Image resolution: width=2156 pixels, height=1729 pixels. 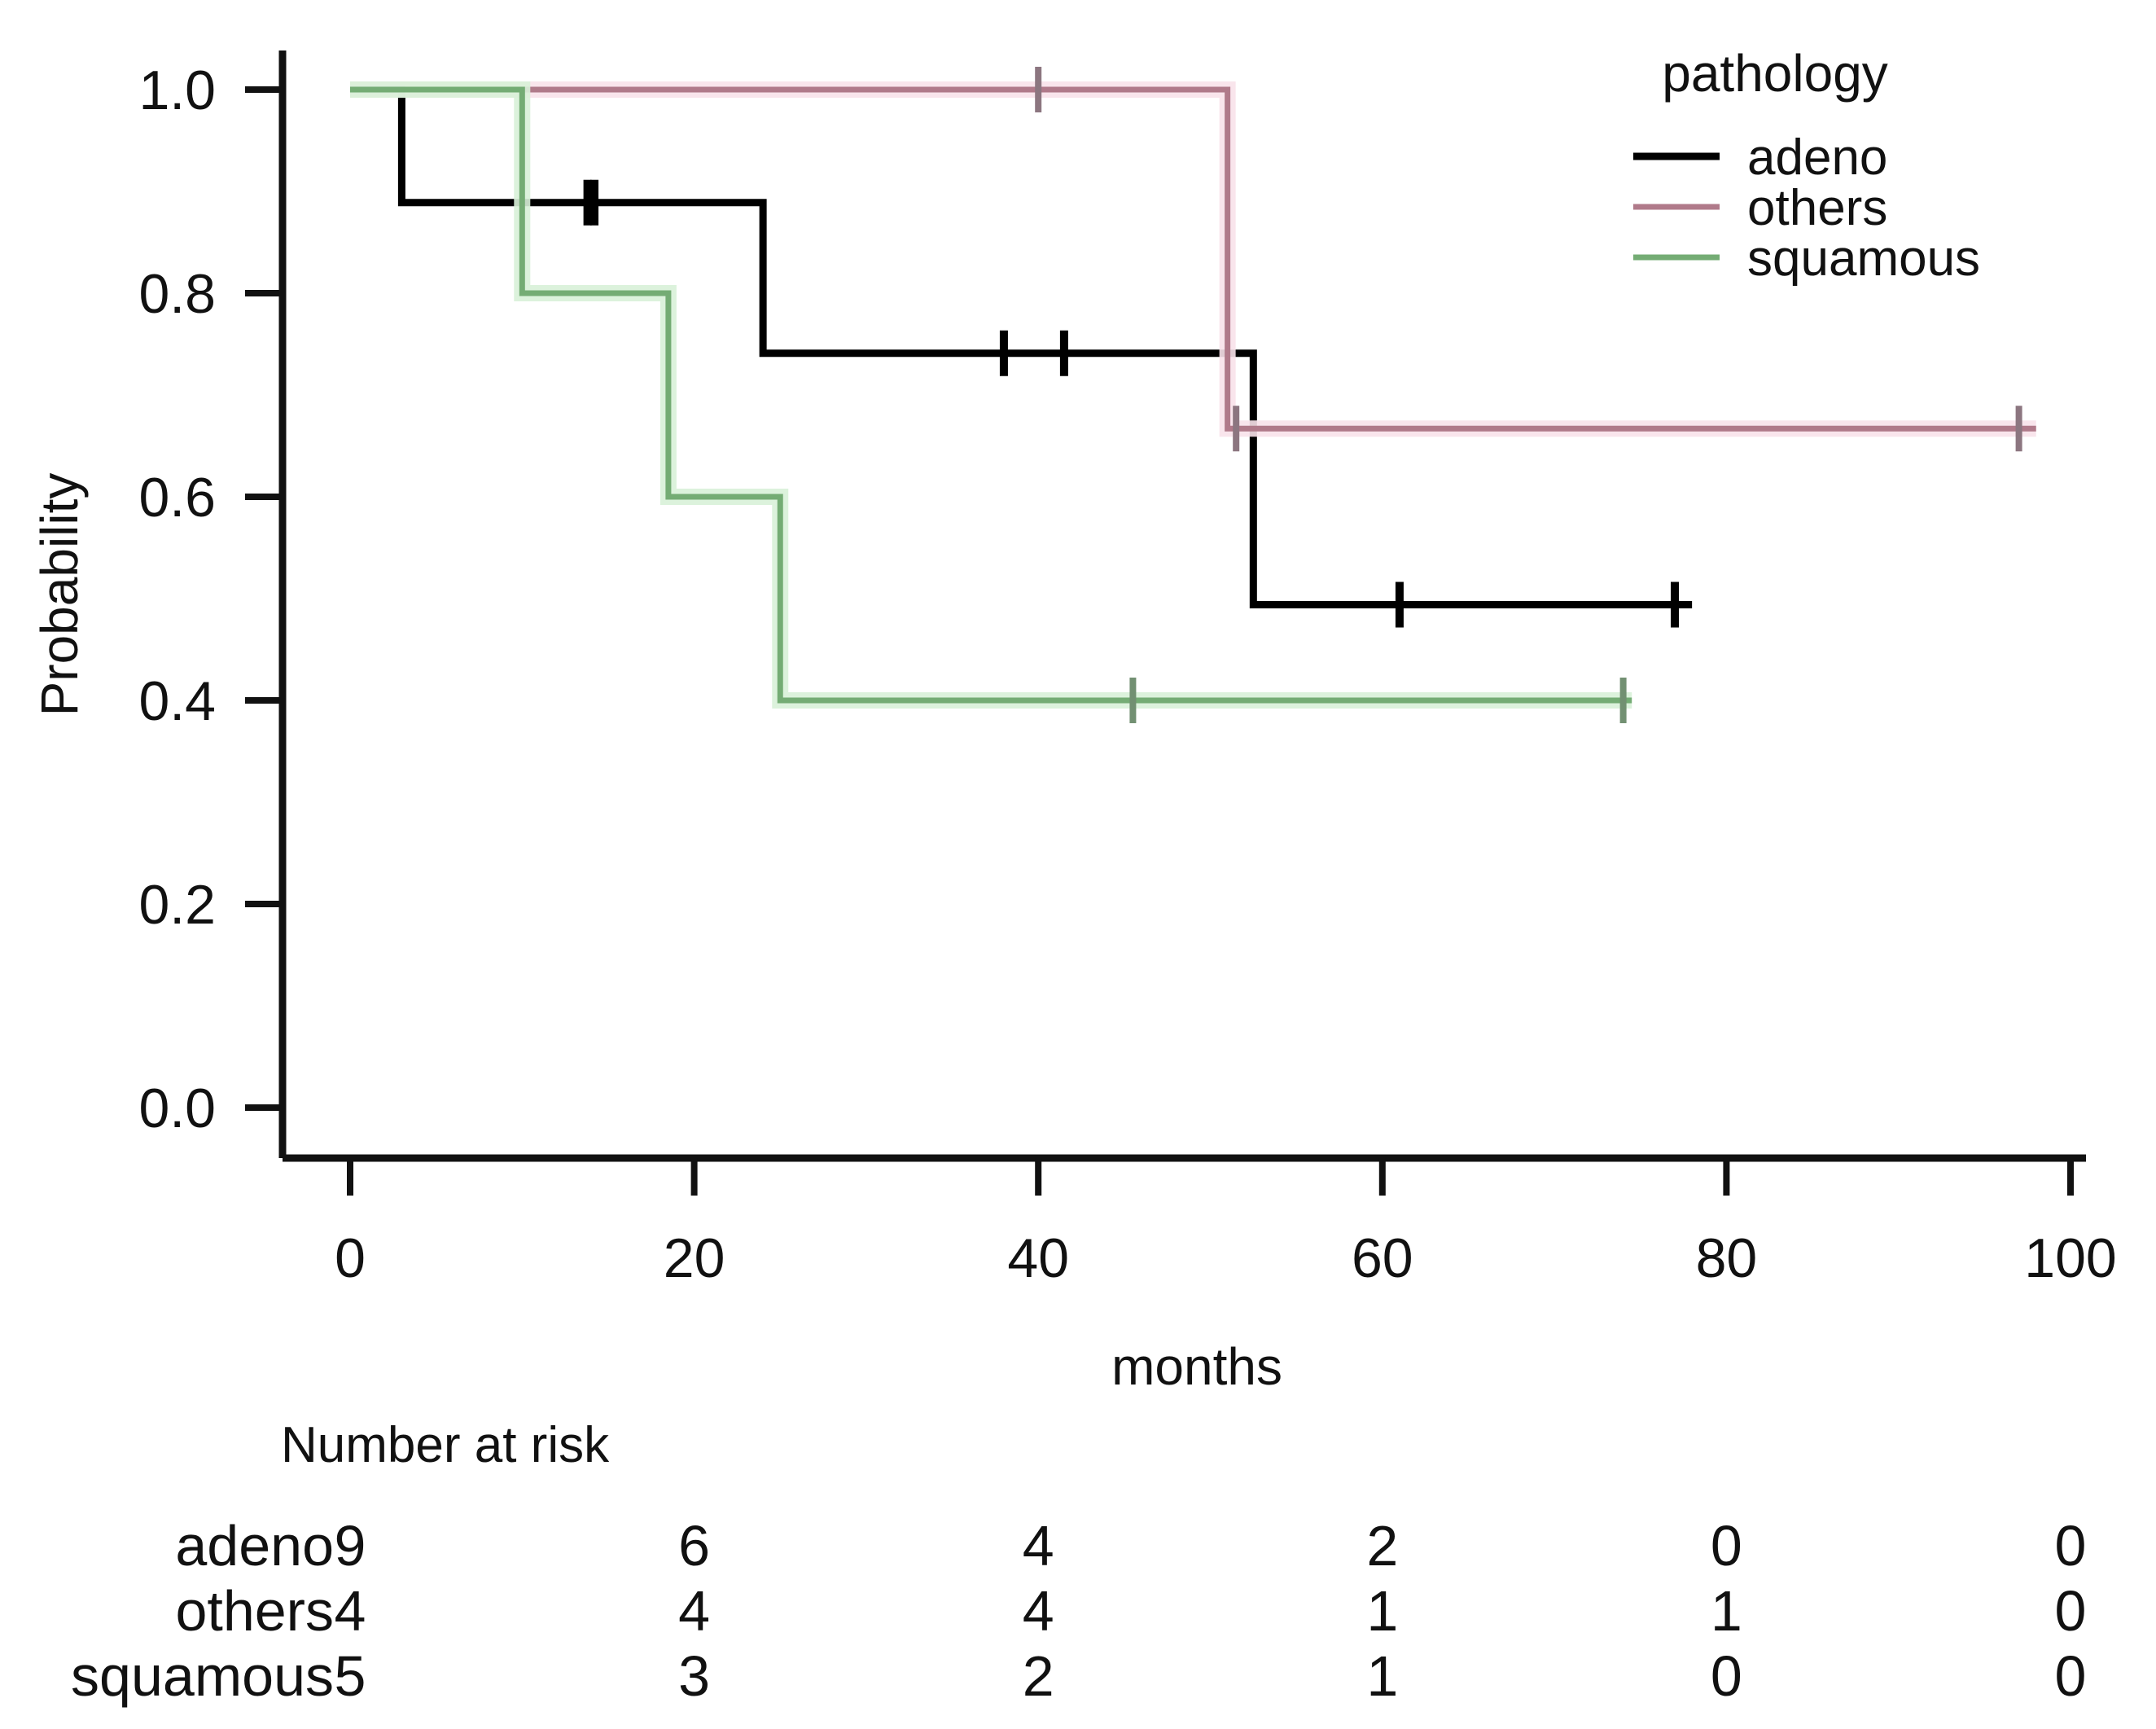 I want to click on legend-label-others: others, so click(x=1817, y=208).